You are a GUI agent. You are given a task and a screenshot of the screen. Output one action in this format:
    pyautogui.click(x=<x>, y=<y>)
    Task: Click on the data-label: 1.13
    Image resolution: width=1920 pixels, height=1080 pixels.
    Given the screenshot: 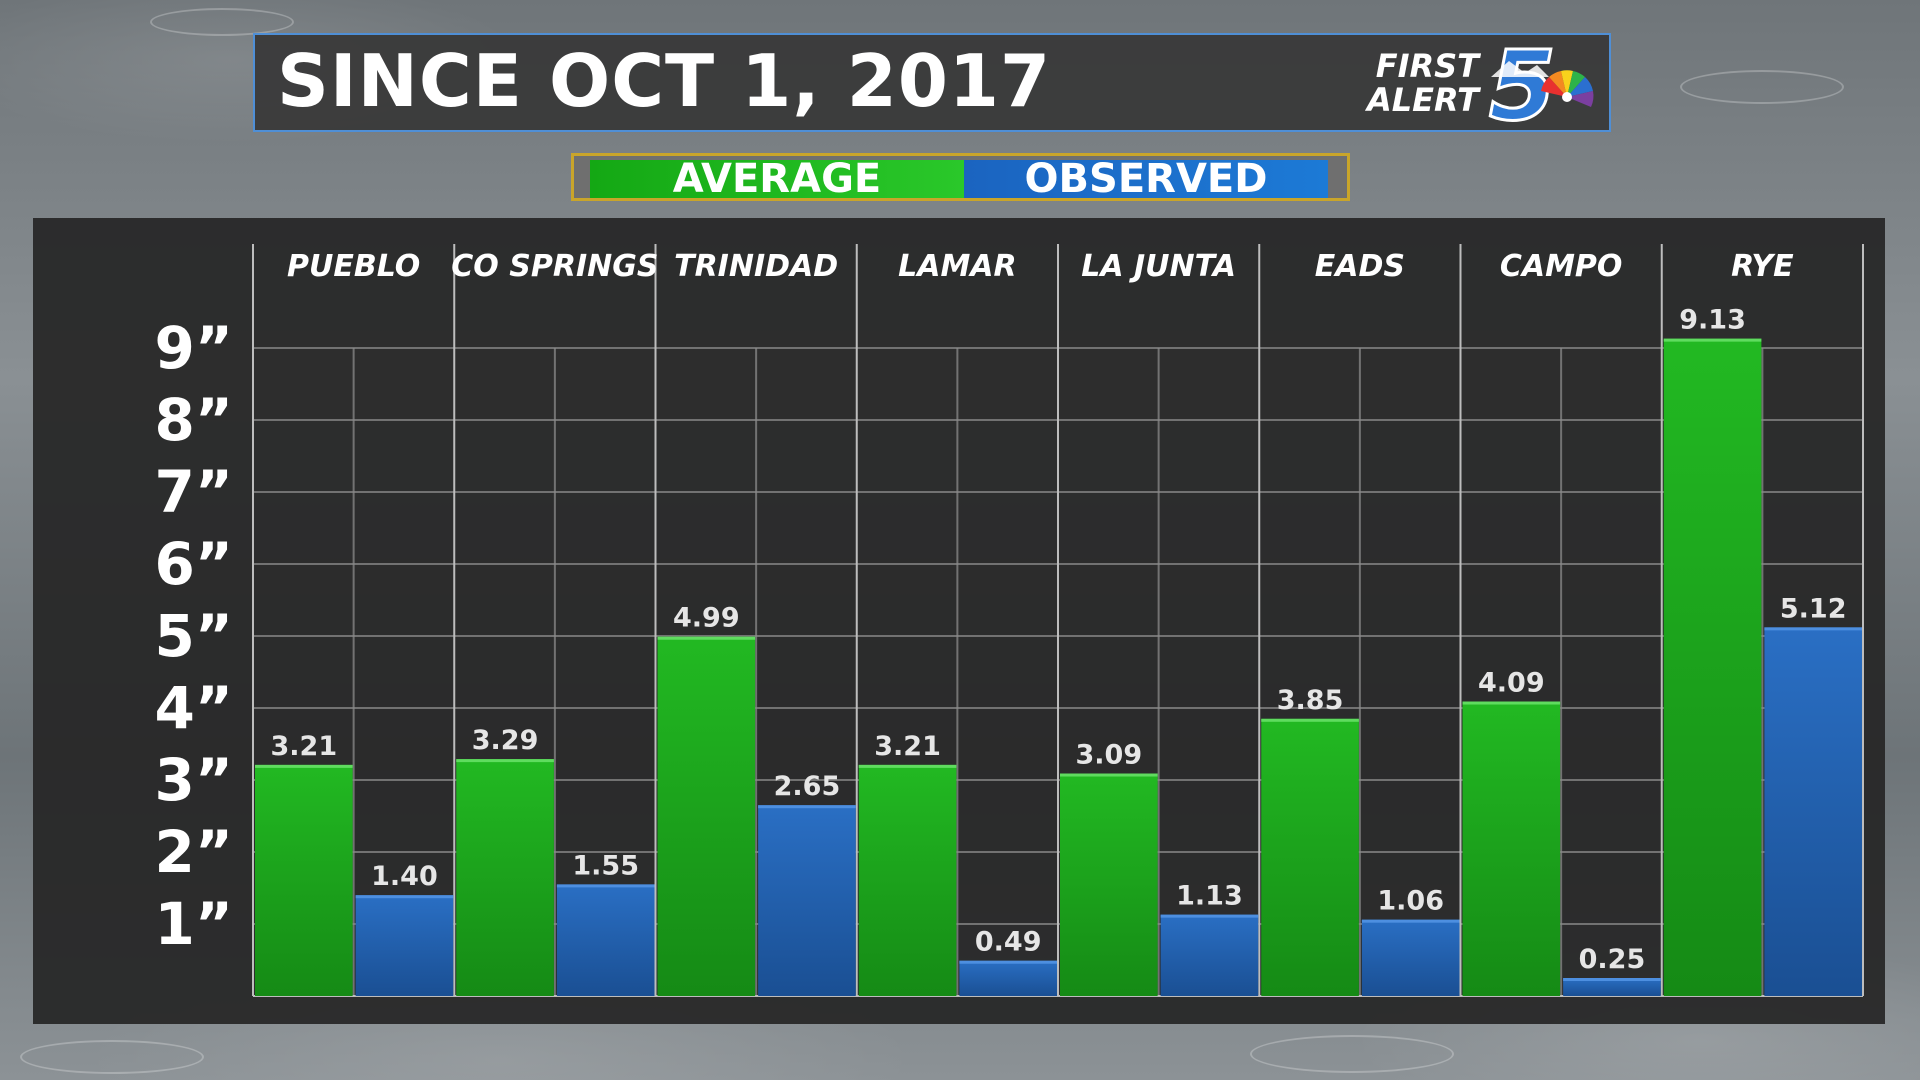 What is the action you would take?
    pyautogui.click(x=1209, y=896)
    